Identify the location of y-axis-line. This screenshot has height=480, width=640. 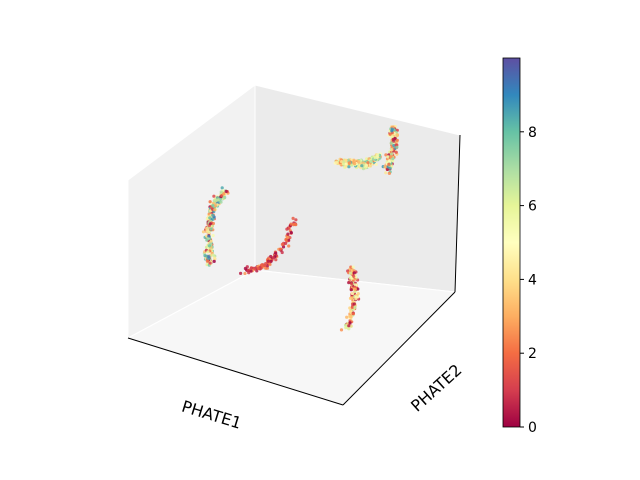
(399, 348).